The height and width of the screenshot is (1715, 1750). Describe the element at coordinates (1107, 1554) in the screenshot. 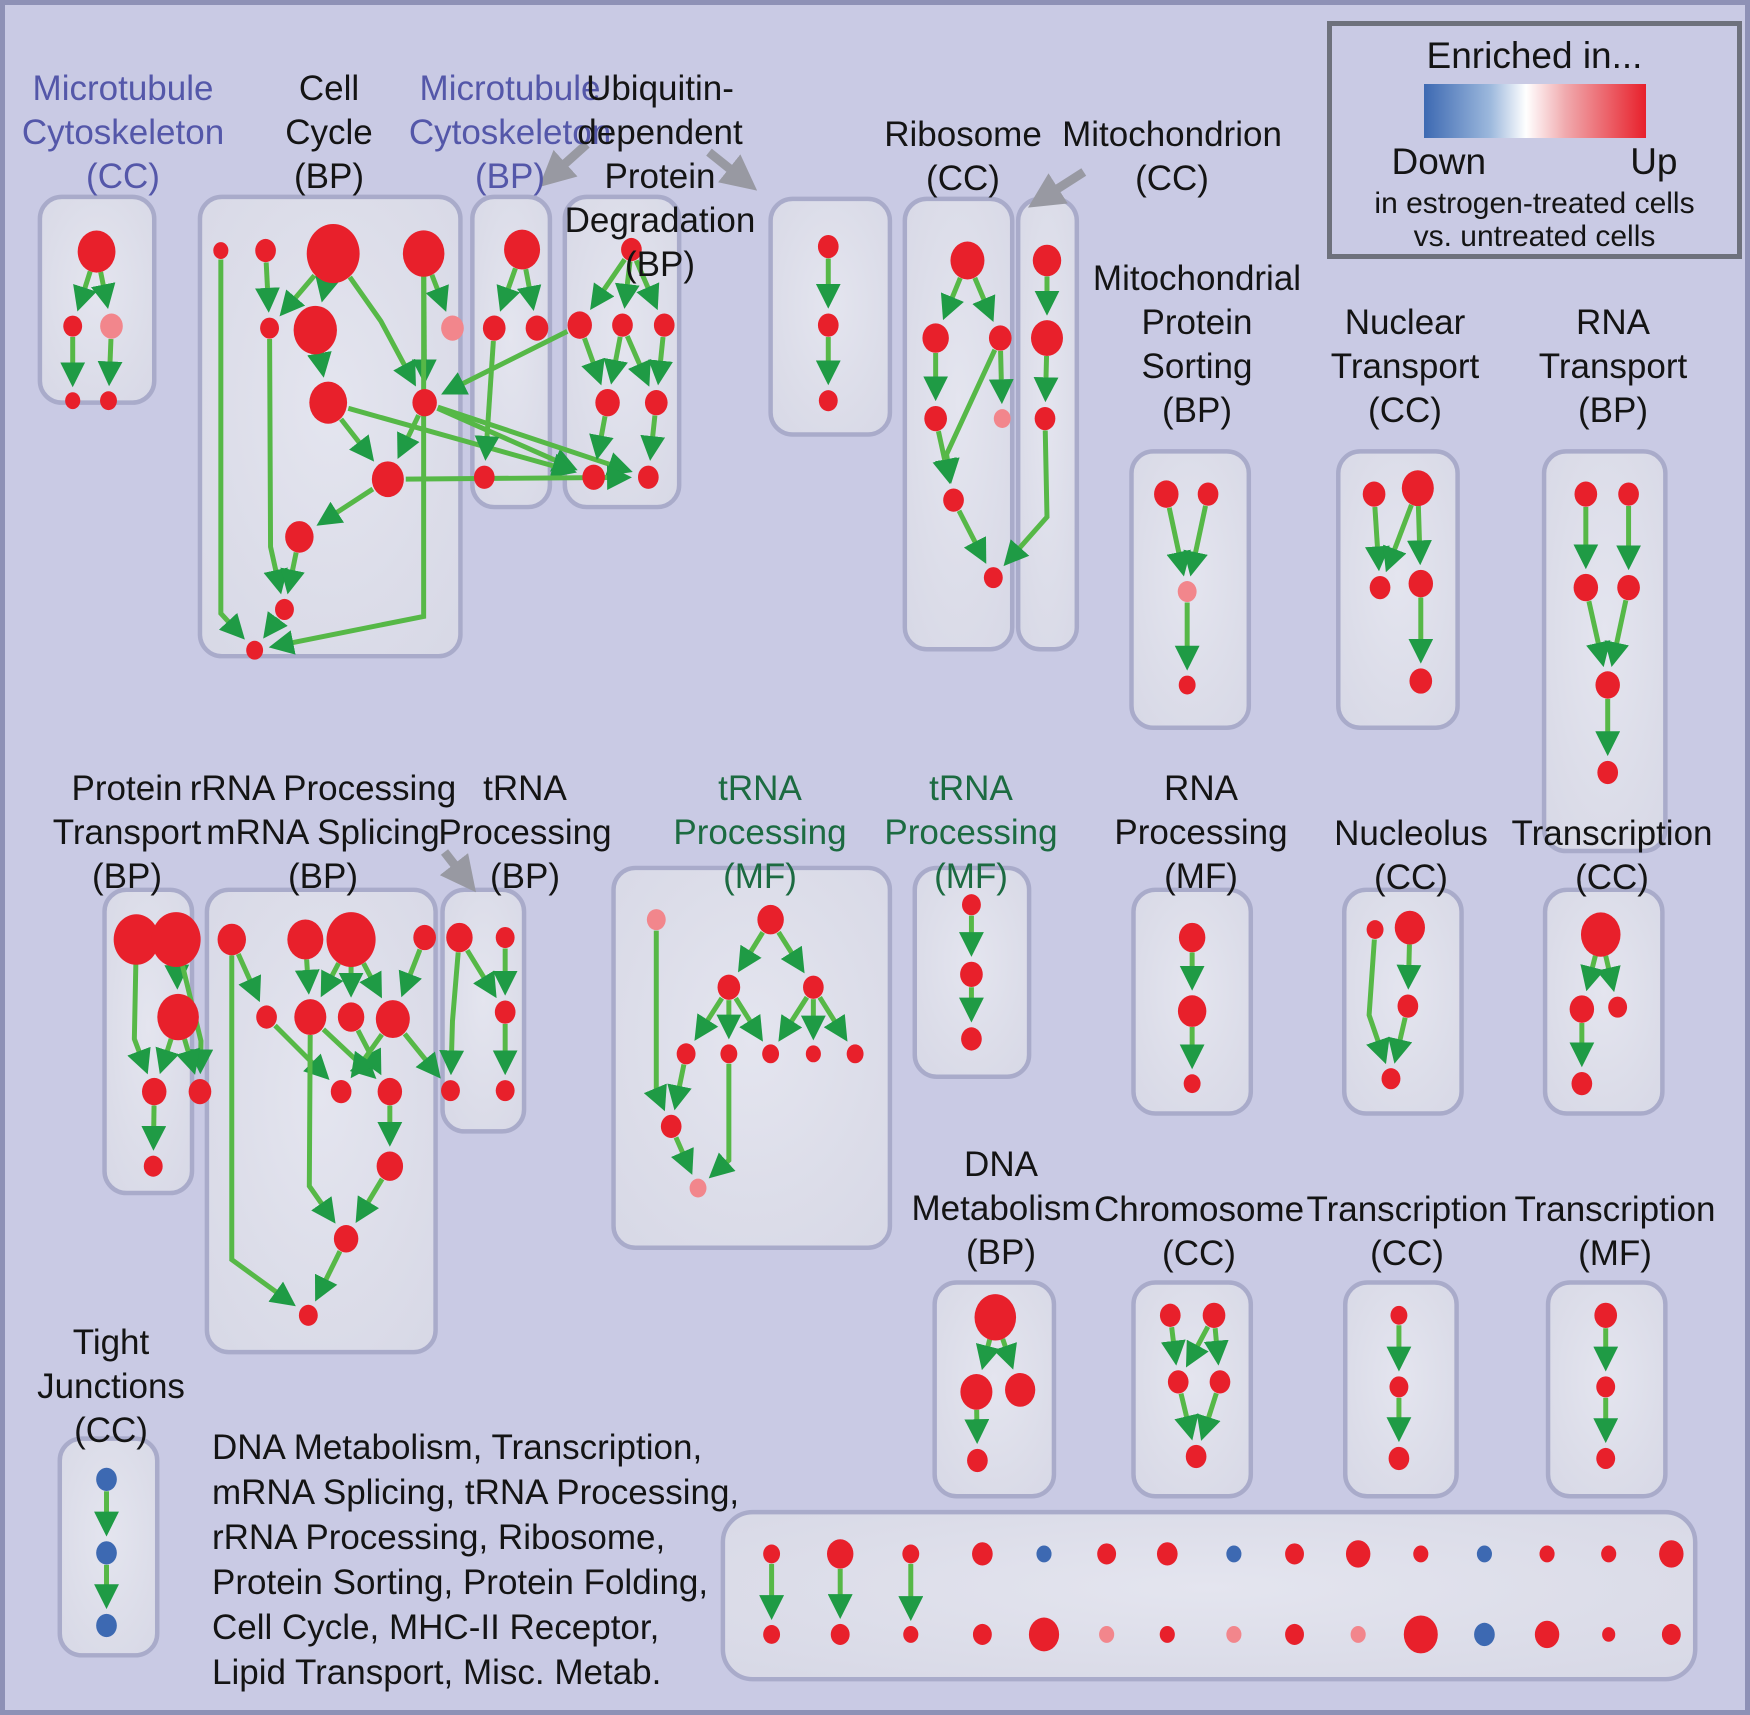

I see `node-bt6` at that location.